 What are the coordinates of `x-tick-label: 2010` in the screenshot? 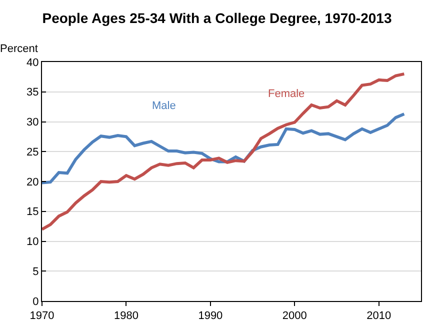 It's located at (379, 316).